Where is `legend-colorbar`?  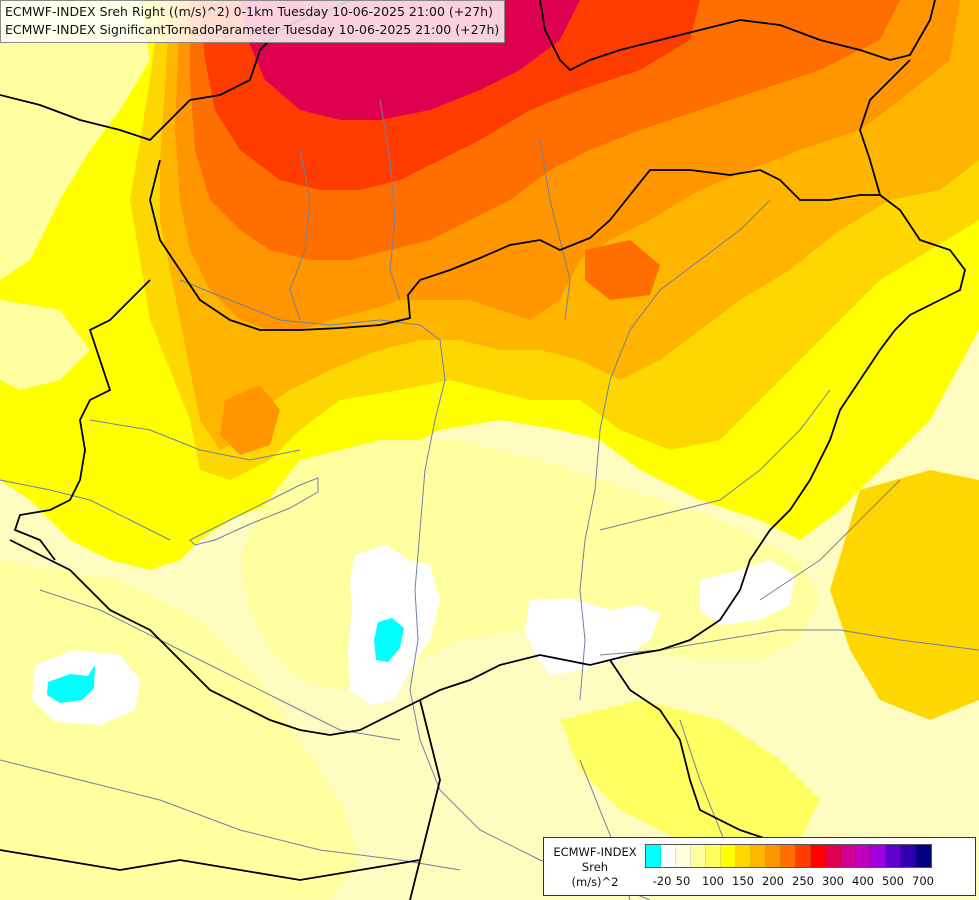
legend-colorbar is located at coordinates (788, 856).